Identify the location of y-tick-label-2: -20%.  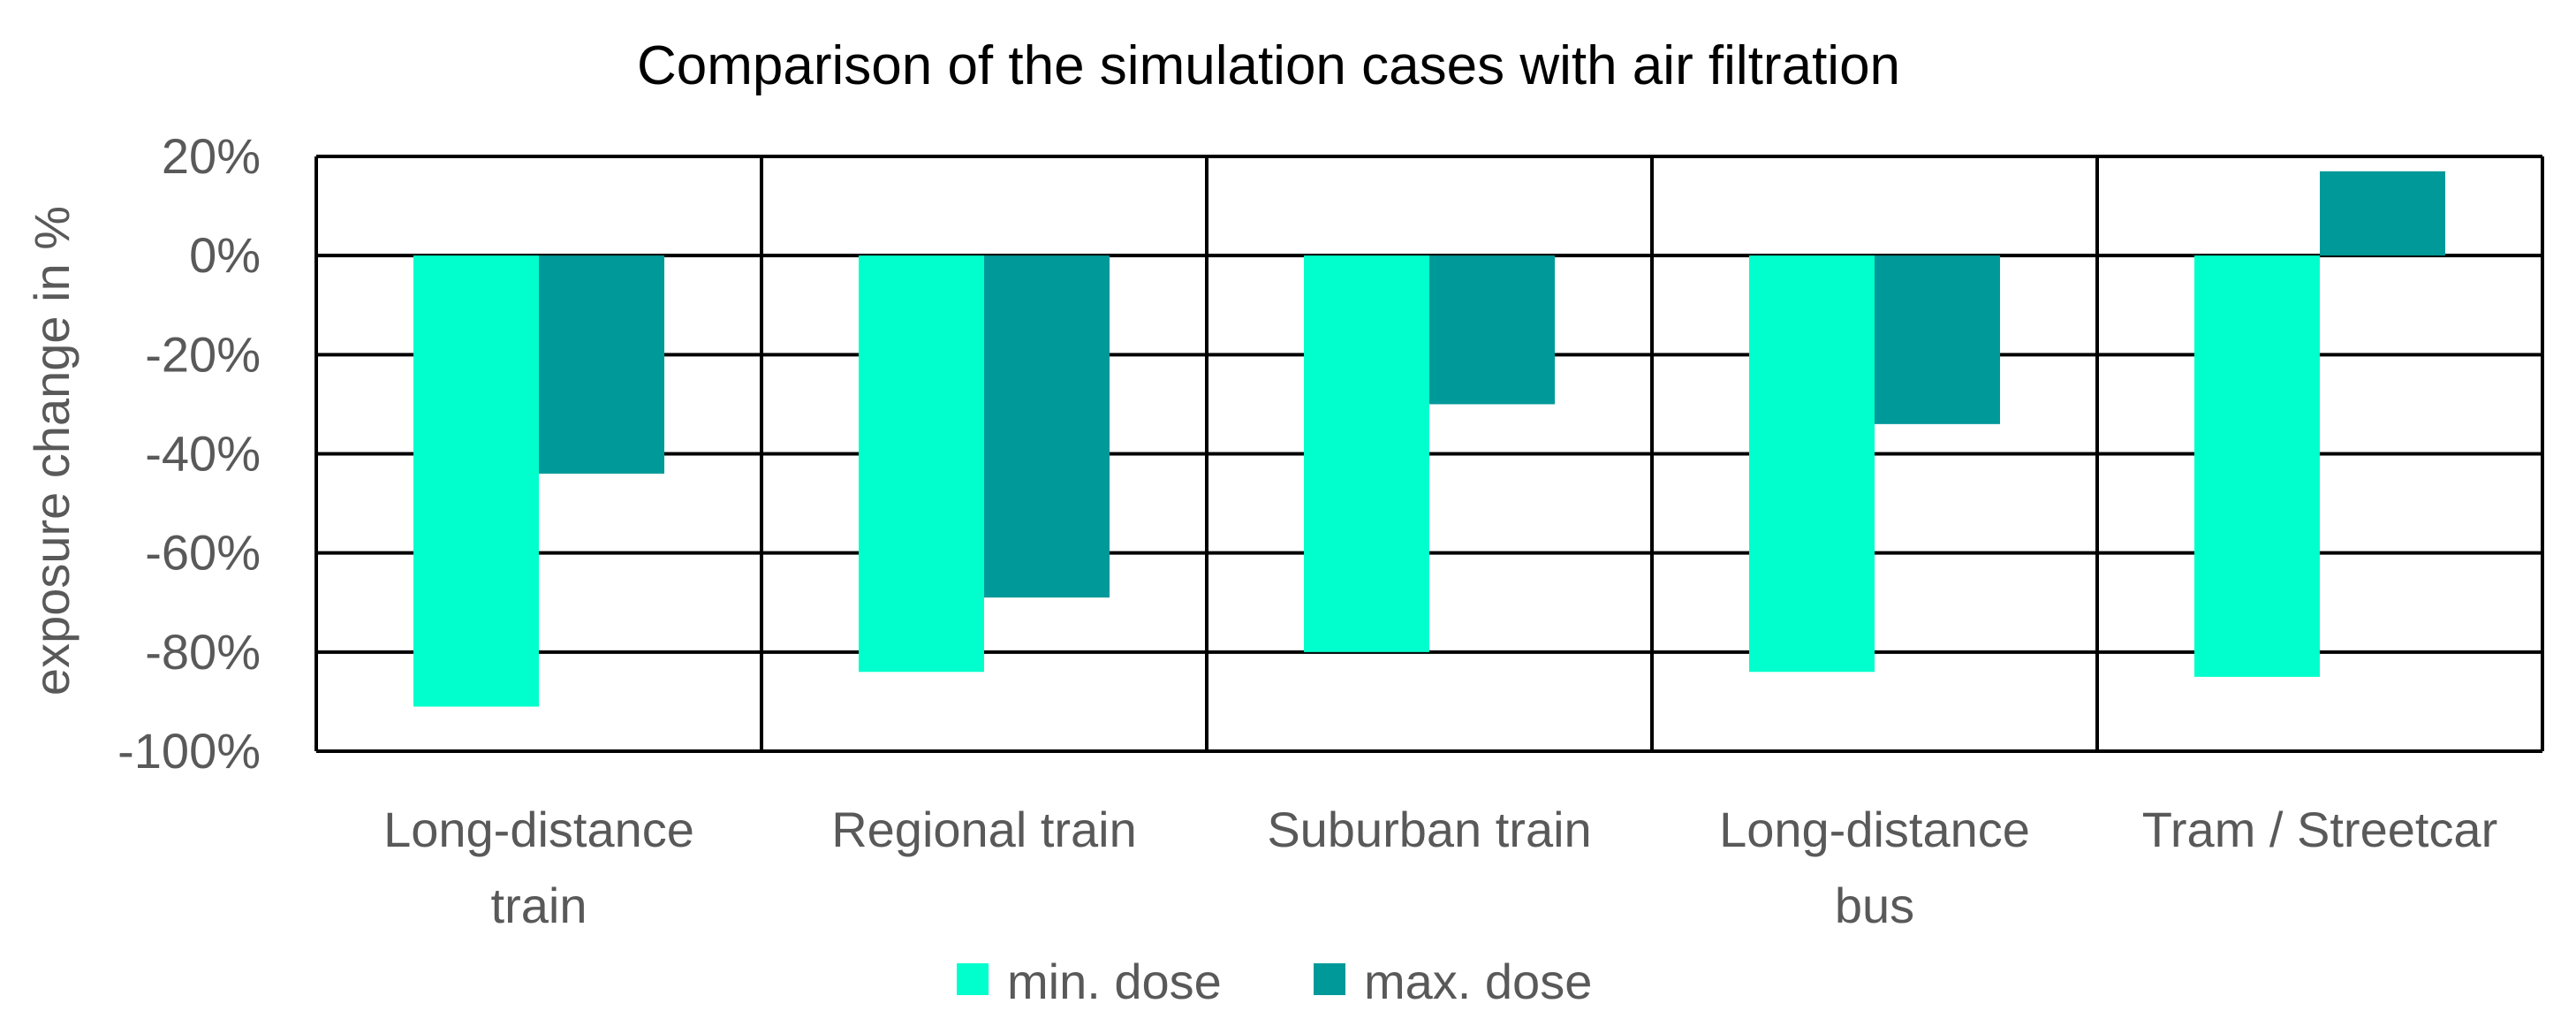
(203, 354).